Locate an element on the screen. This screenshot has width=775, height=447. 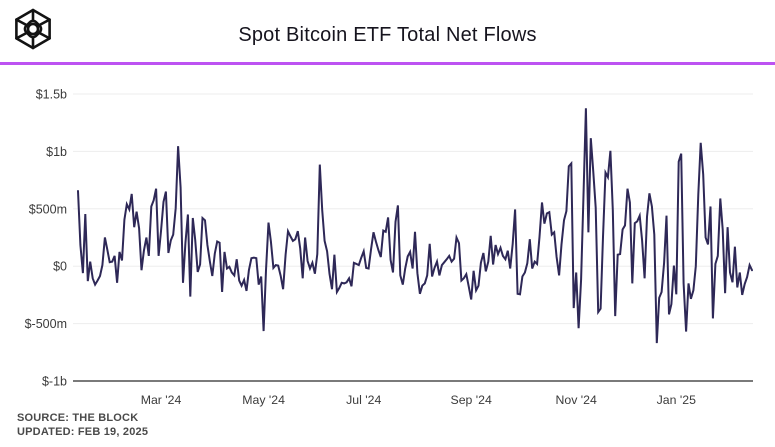
updated-text: UPDATED: FEB 19, 2025 is located at coordinates (83, 431).